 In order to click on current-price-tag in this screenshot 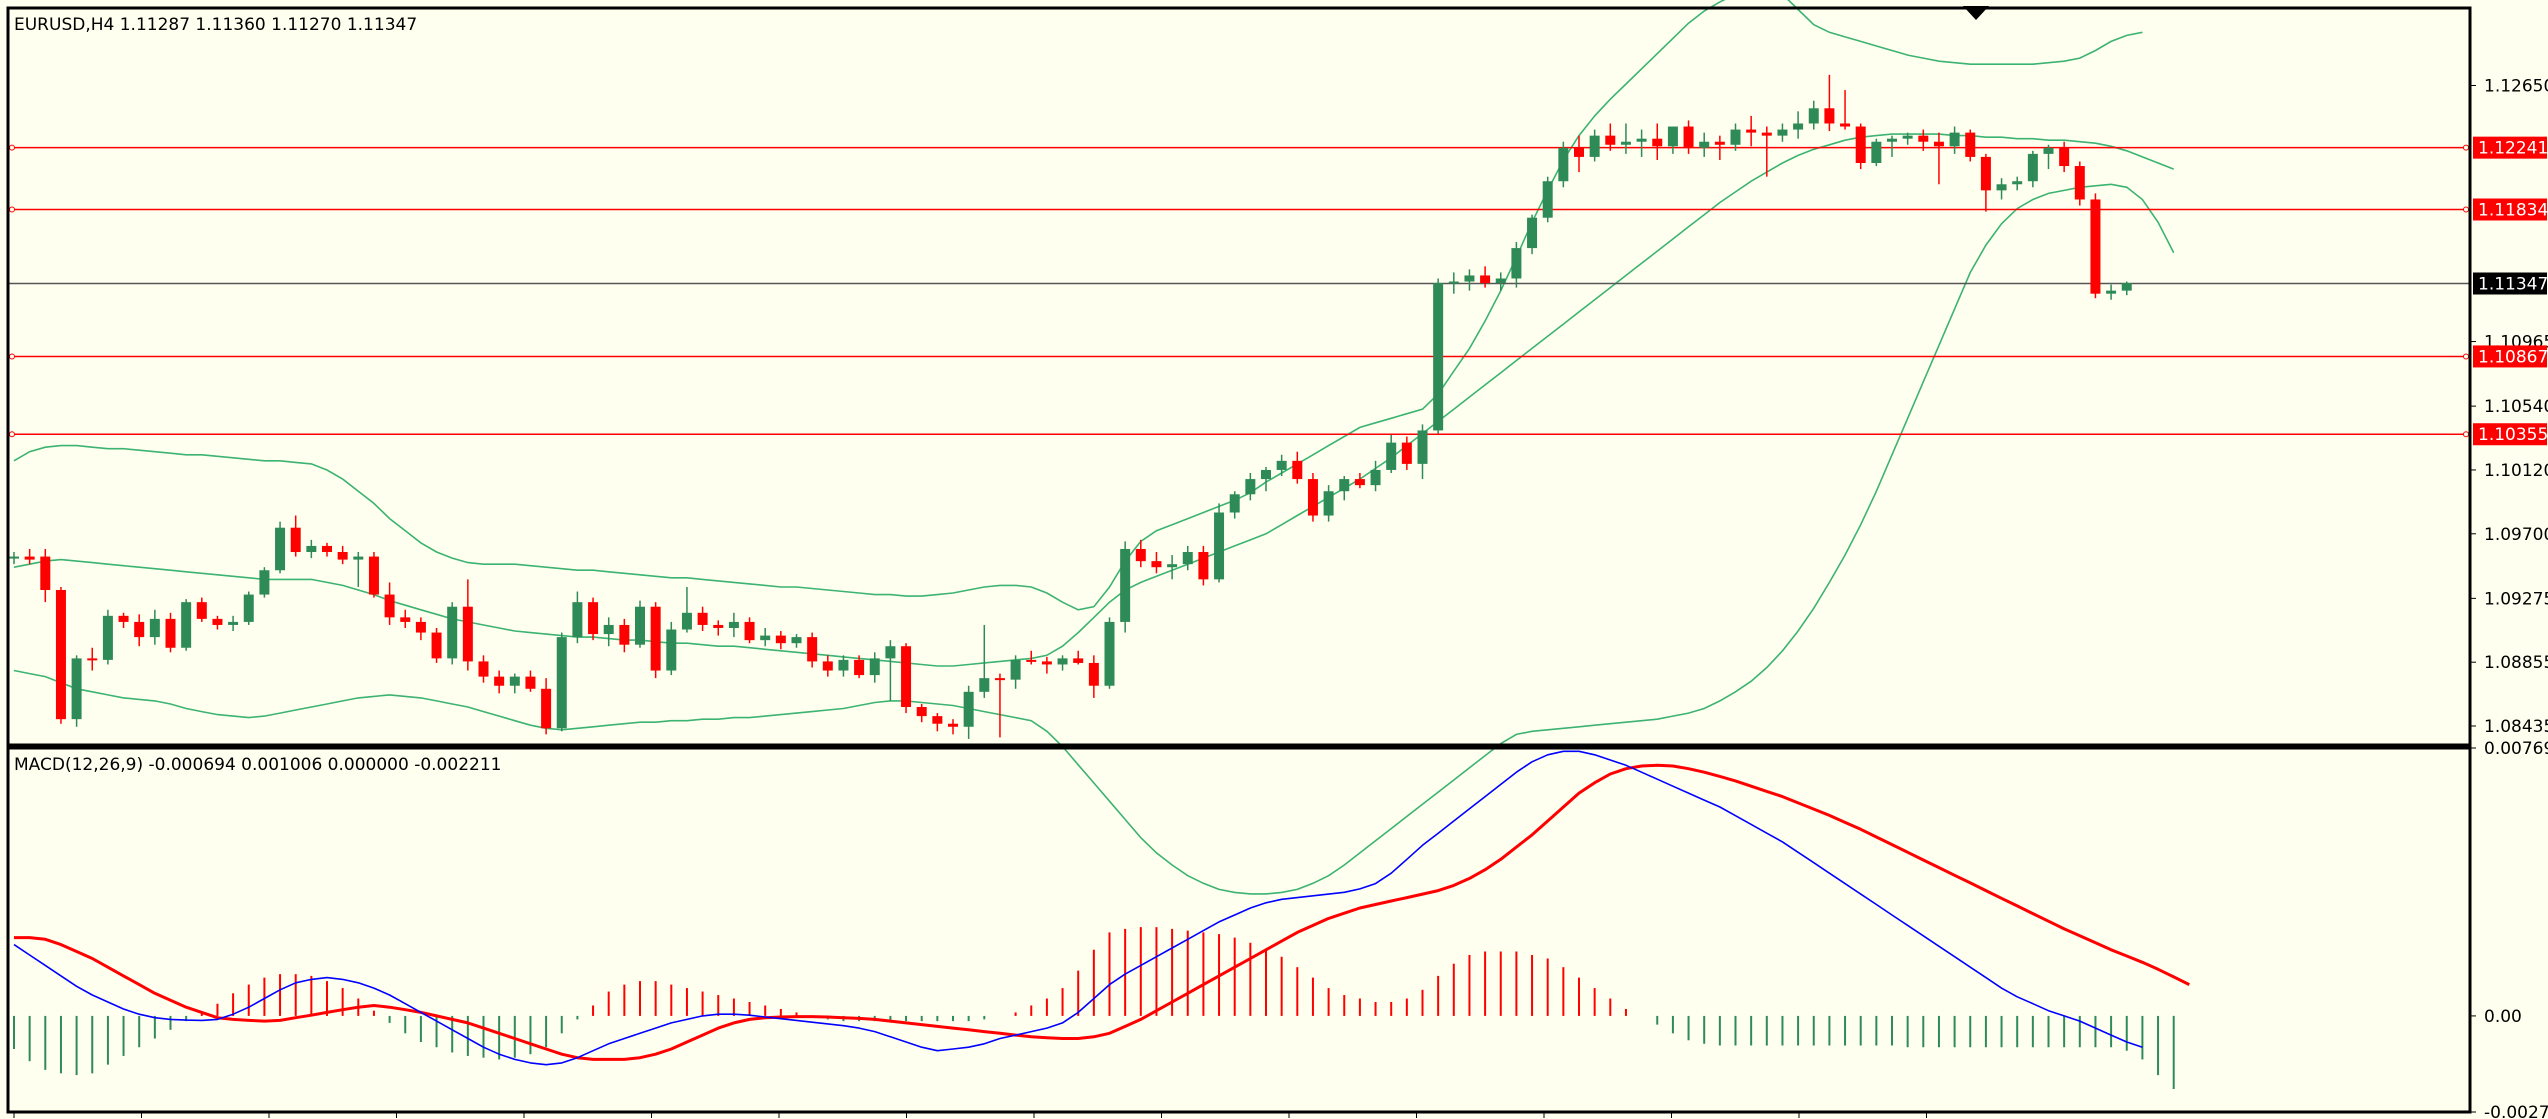, I will do `click(2510, 283)`.